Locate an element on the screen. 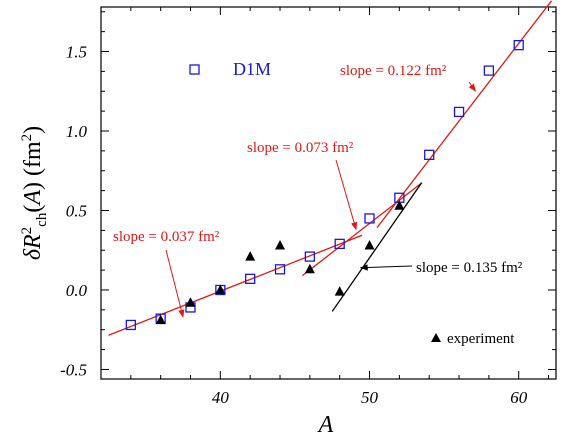 The width and height of the screenshot is (563, 442). y-tick-label: 0.0 is located at coordinates (77, 290).